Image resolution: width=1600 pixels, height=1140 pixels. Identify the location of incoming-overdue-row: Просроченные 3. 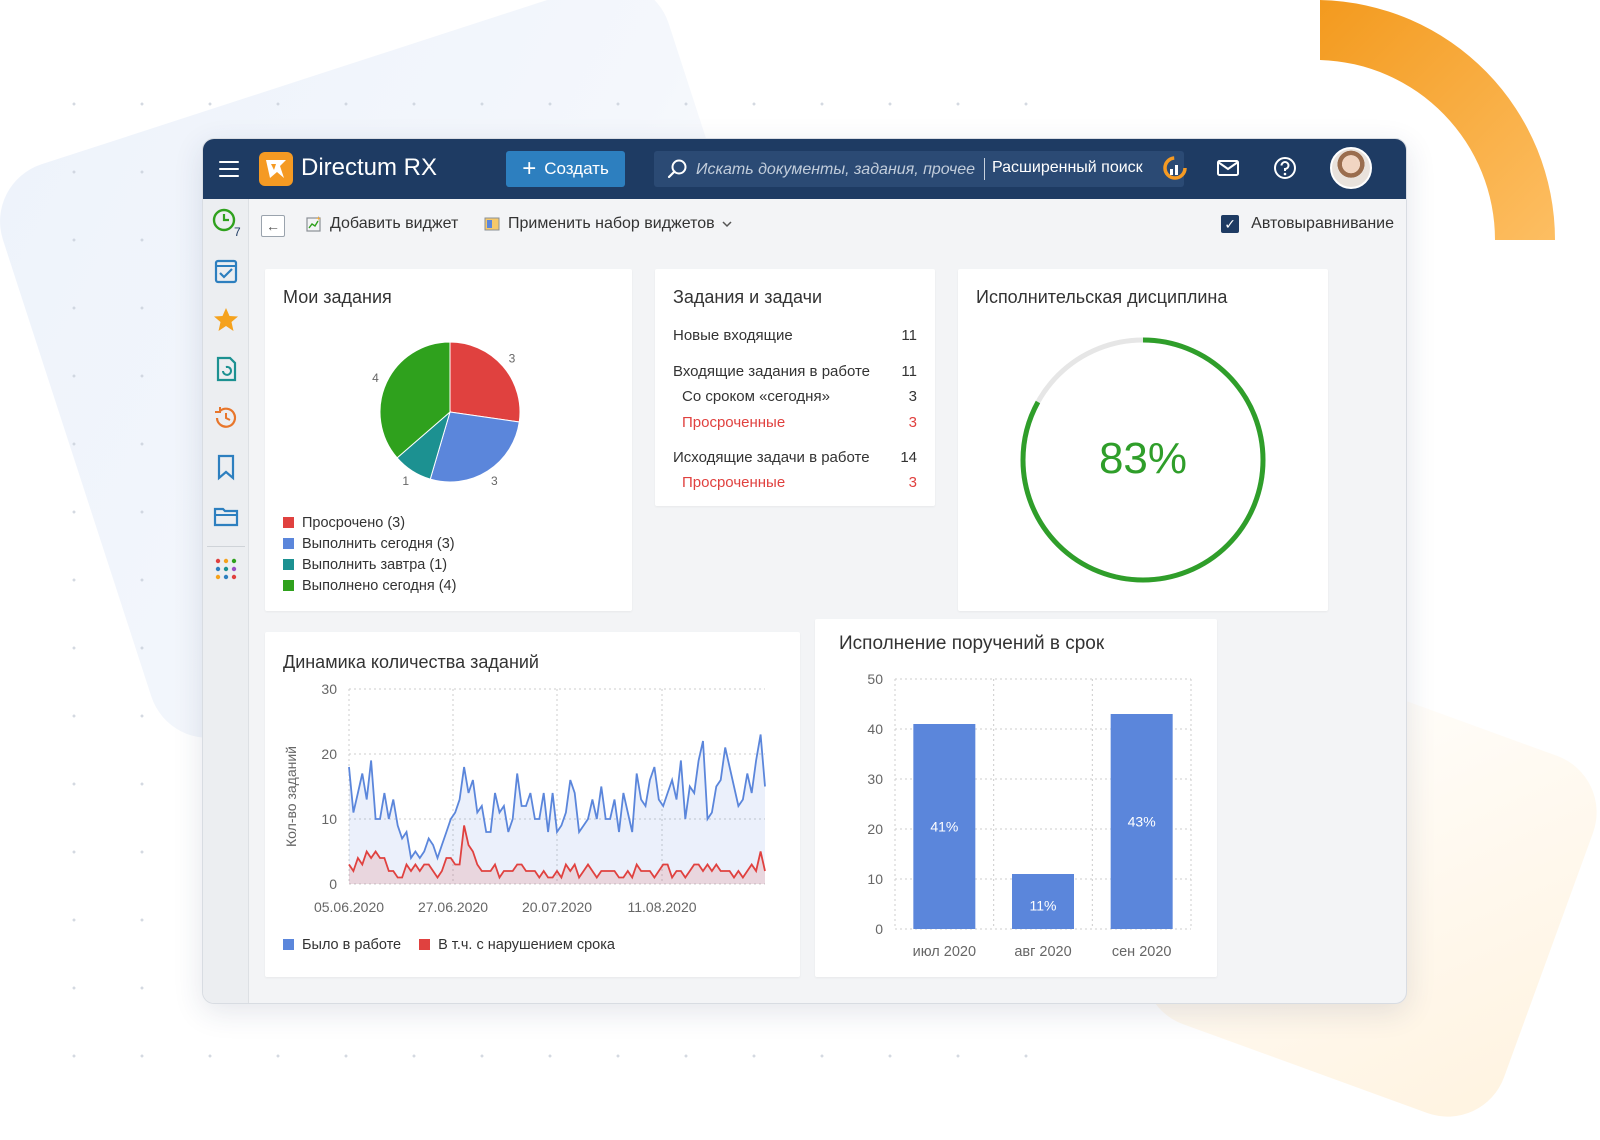
(799, 422).